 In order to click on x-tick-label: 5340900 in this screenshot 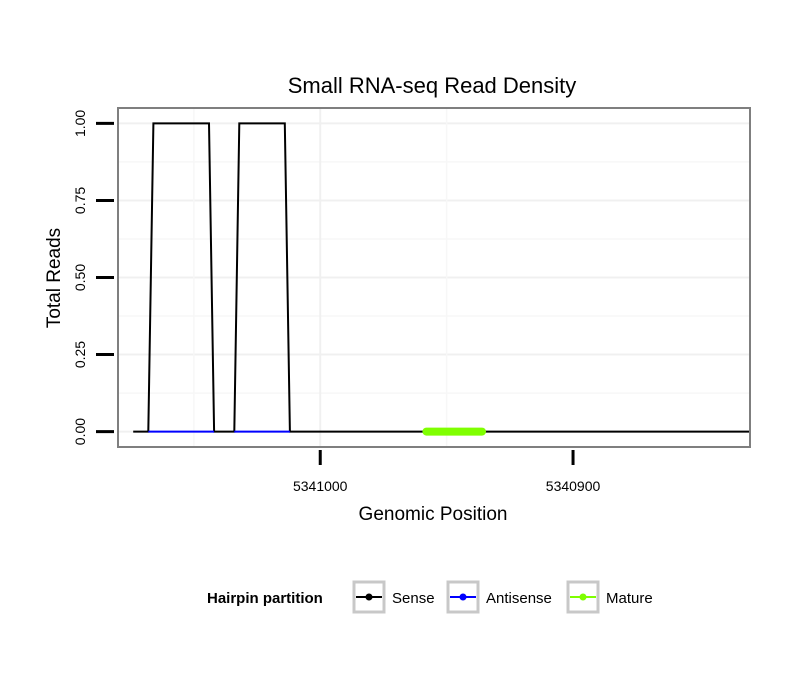, I will do `click(573, 486)`.